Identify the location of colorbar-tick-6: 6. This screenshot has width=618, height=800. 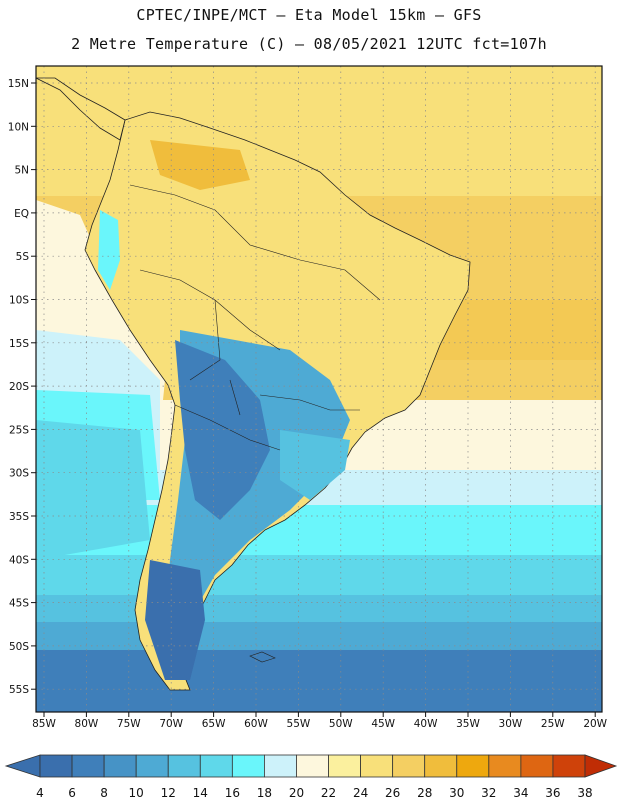
(72, 793).